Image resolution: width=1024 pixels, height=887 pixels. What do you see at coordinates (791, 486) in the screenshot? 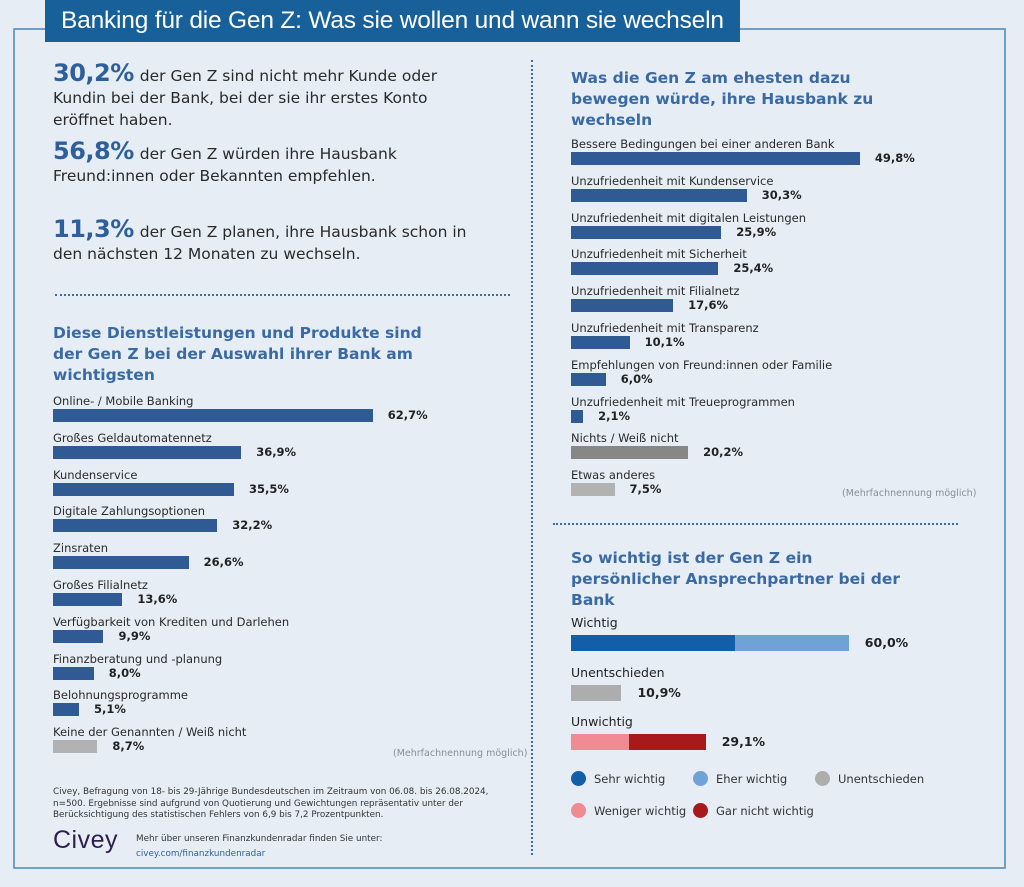
I see `bar-item: Etwas anderes 7,5%` at bounding box center [791, 486].